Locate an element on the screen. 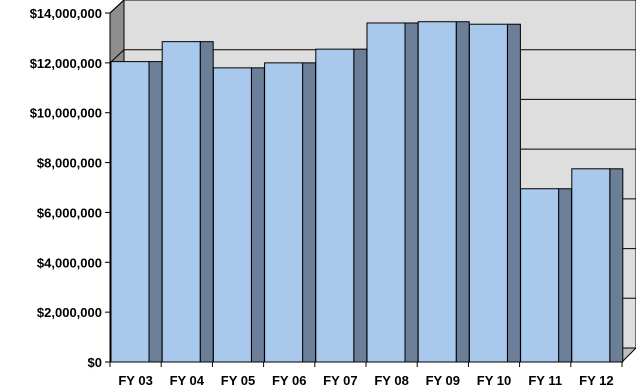 Image resolution: width=636 pixels, height=389 pixels. y-tick-label: $4,000,000 is located at coordinates (69, 262).